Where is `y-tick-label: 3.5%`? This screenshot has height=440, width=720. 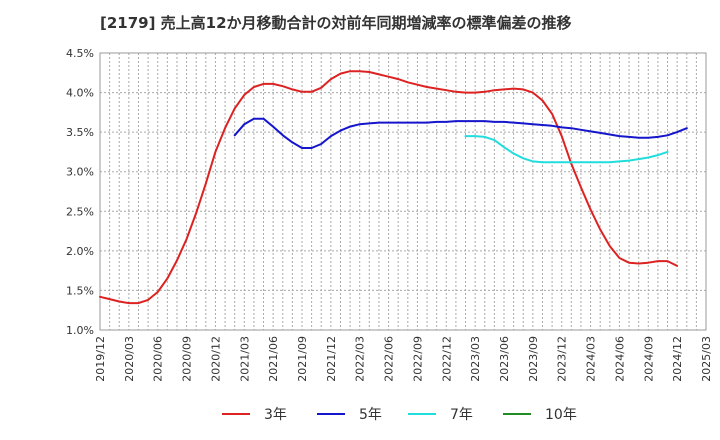
y-tick-label: 3.5% is located at coordinates (80, 132).